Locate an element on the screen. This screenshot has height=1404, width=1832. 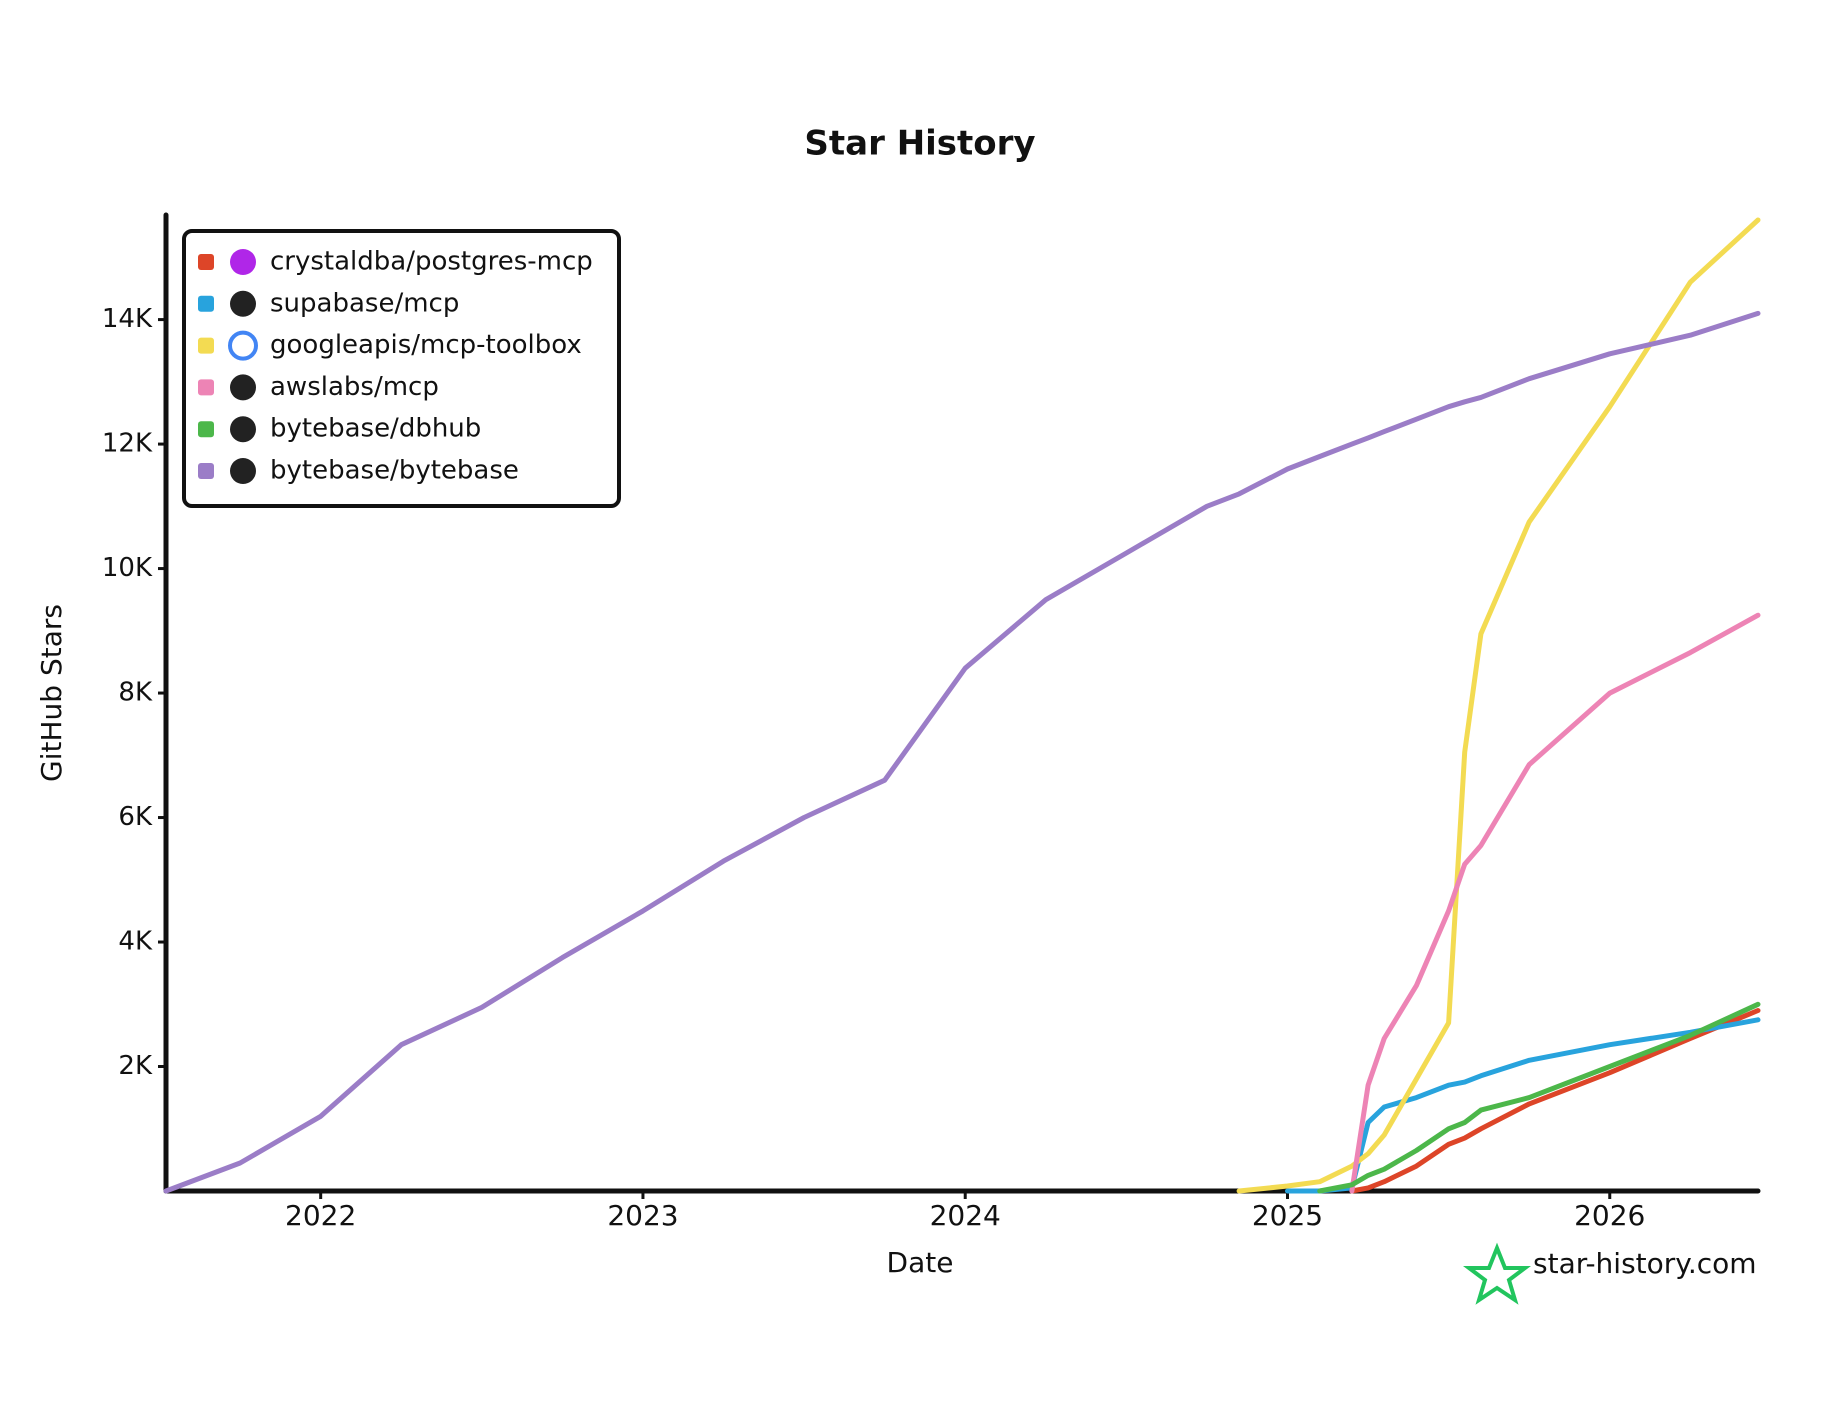
y-tick-label: 8K is located at coordinates (135, 693).